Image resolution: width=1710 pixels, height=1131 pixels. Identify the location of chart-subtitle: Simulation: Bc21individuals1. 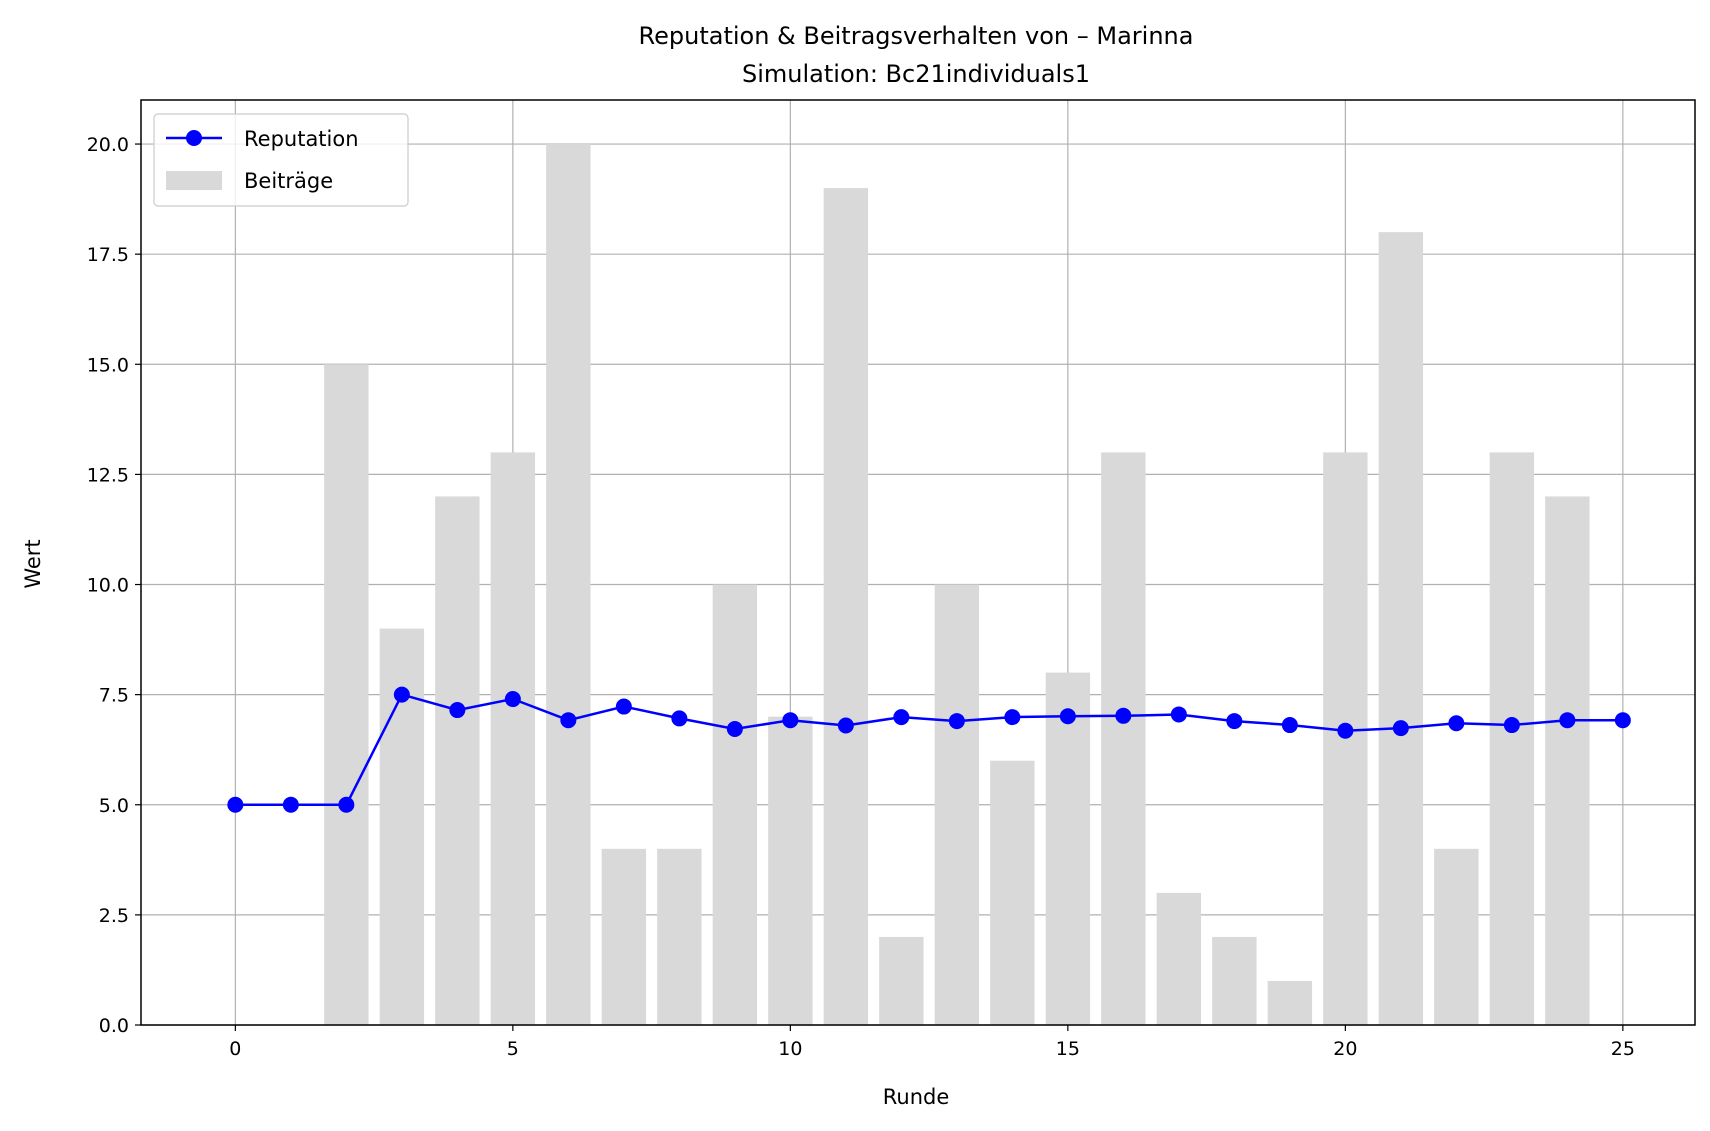
(916, 74).